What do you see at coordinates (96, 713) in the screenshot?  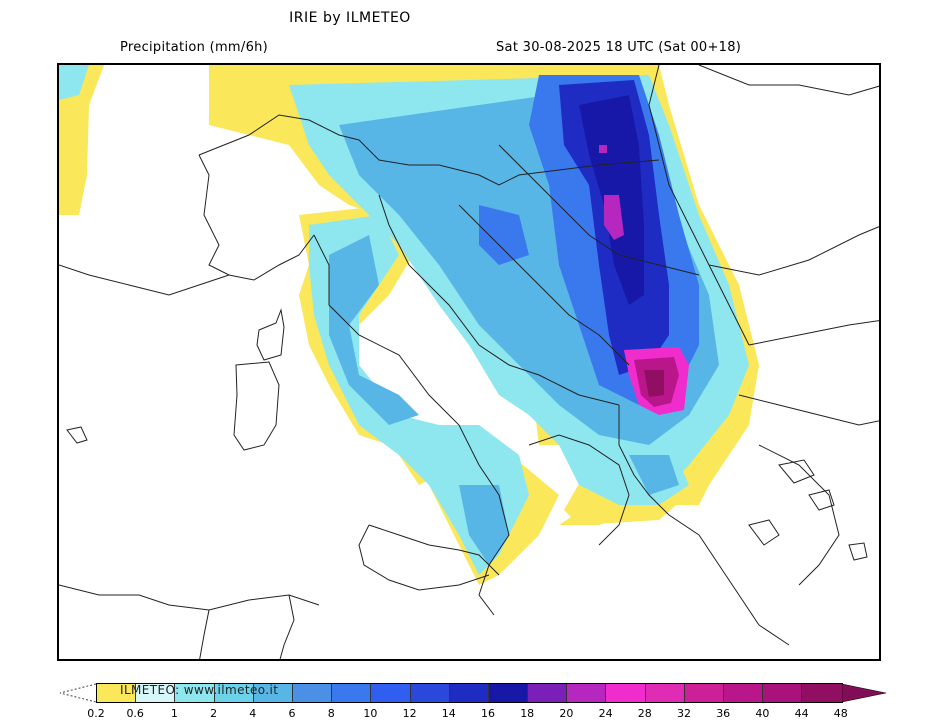 I see `colorbar-tick-label: 0.2` at bounding box center [96, 713].